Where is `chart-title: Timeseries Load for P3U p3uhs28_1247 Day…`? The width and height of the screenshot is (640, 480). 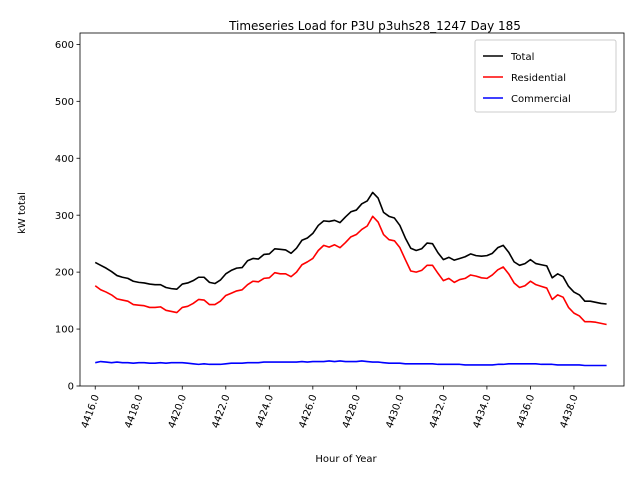
chart-title: Timeseries Load for P3U p3uhs28_1247 Day… is located at coordinates (374, 26).